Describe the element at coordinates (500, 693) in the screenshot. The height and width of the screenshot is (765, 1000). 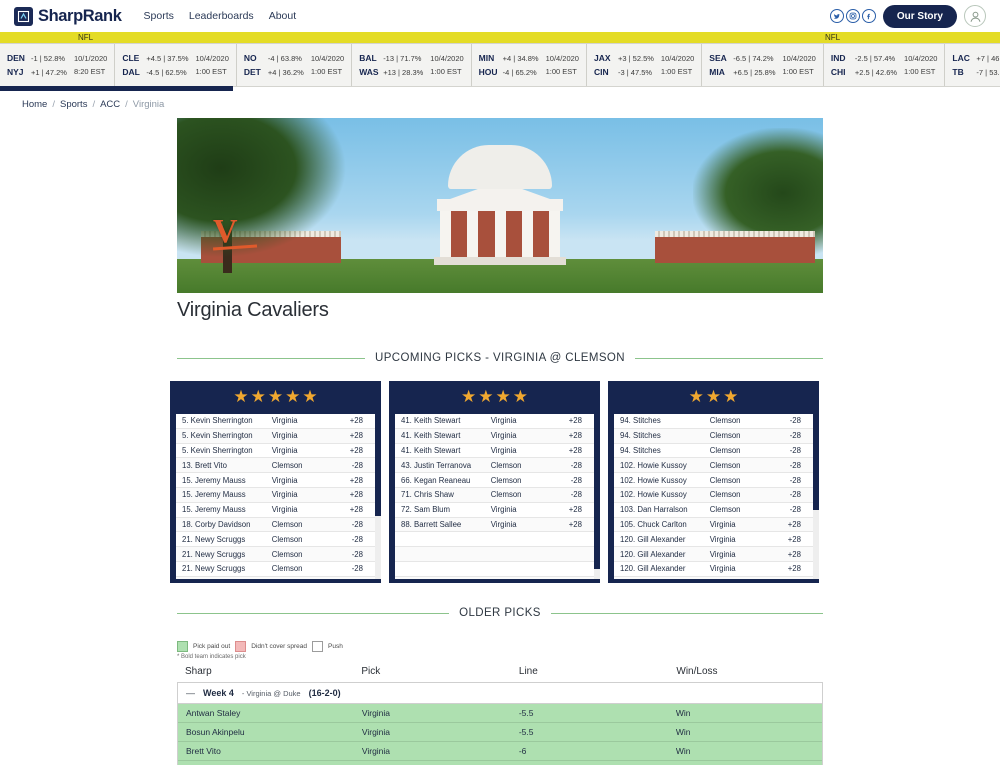
I see `week-group-header: — Week 4 - Virginia @ Duke (16-2-0)` at that location.